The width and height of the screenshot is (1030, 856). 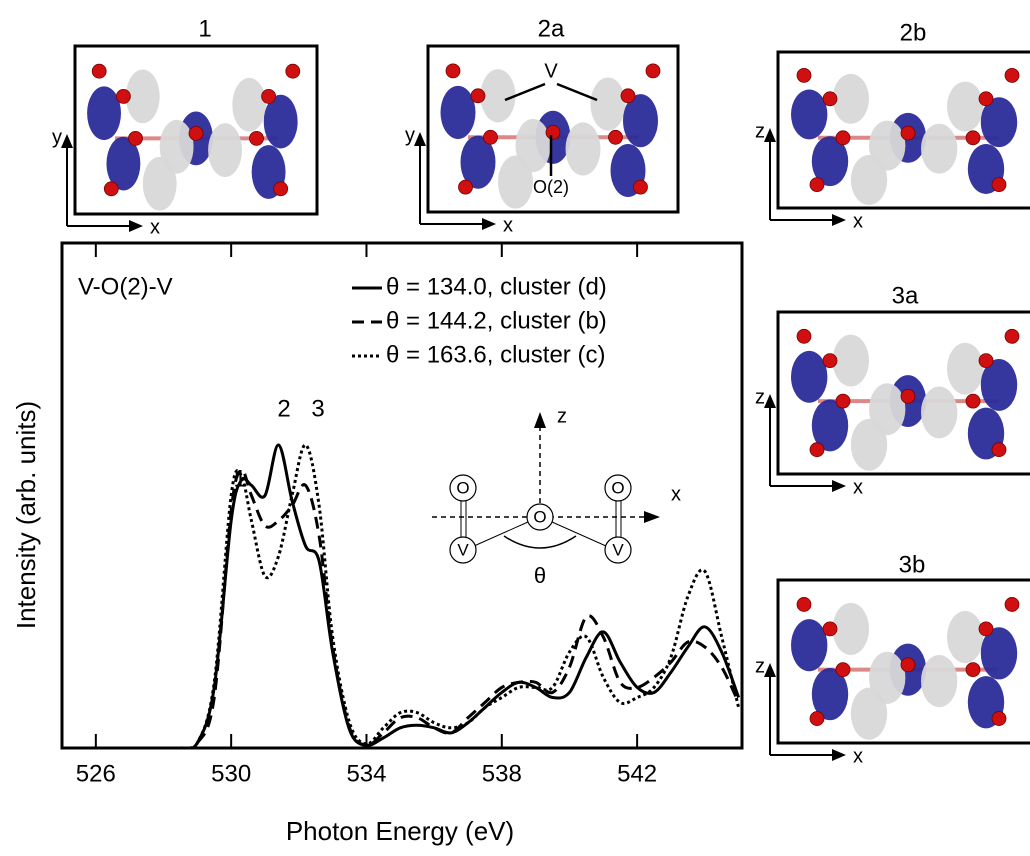 What do you see at coordinates (96, 773) in the screenshot?
I see `x-tick-label: 526` at bounding box center [96, 773].